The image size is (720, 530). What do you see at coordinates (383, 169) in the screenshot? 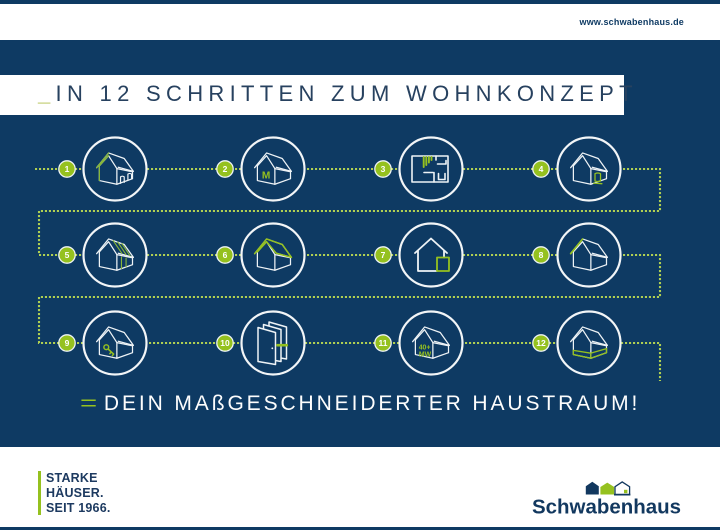
I see `svg-text: 3` at bounding box center [383, 169].